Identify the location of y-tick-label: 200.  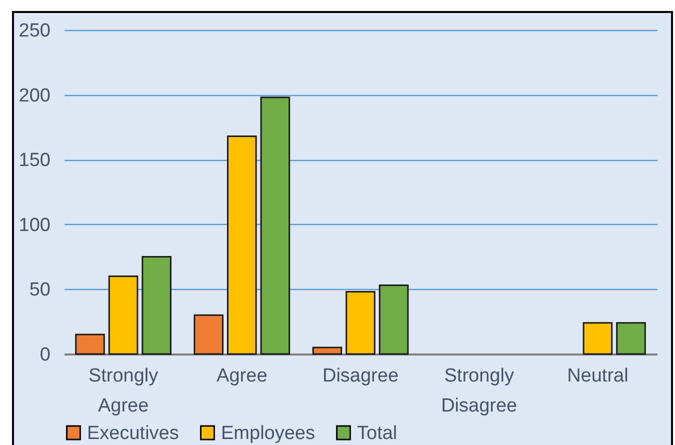
(34, 95).